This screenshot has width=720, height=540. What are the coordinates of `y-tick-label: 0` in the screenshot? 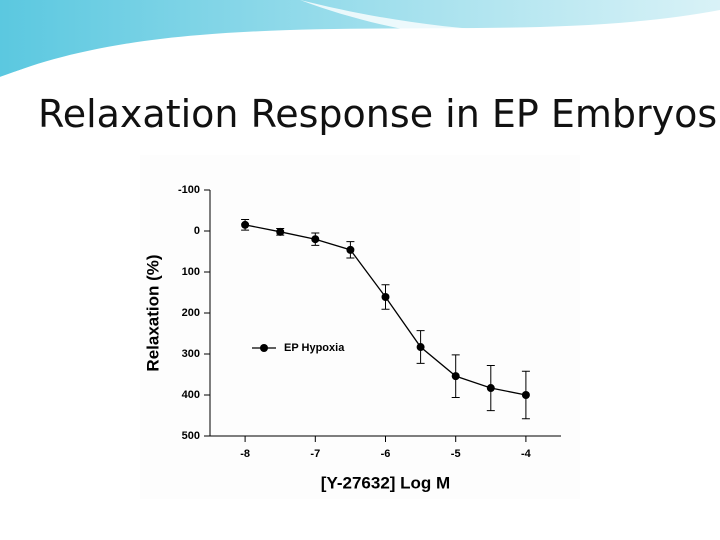 It's located at (197, 231).